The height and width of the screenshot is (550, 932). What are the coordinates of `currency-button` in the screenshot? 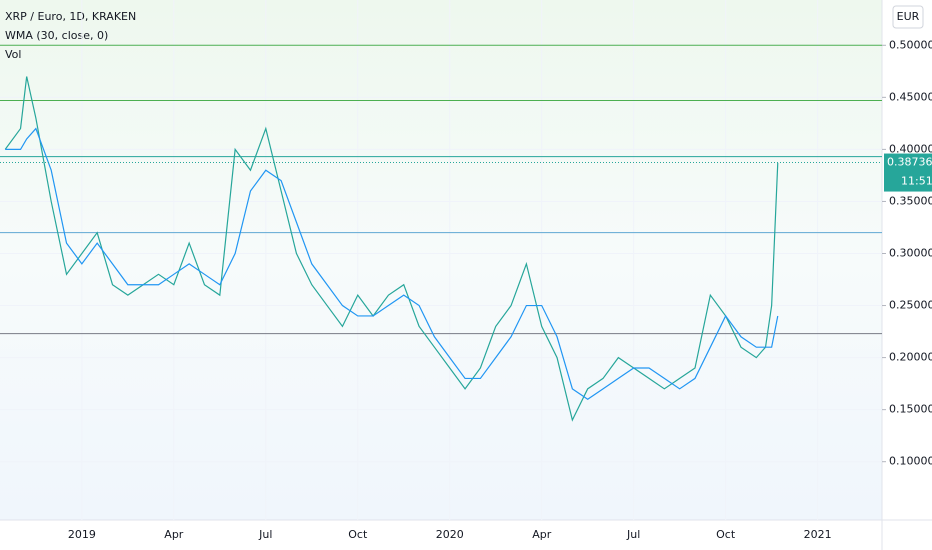 It's located at (908, 17).